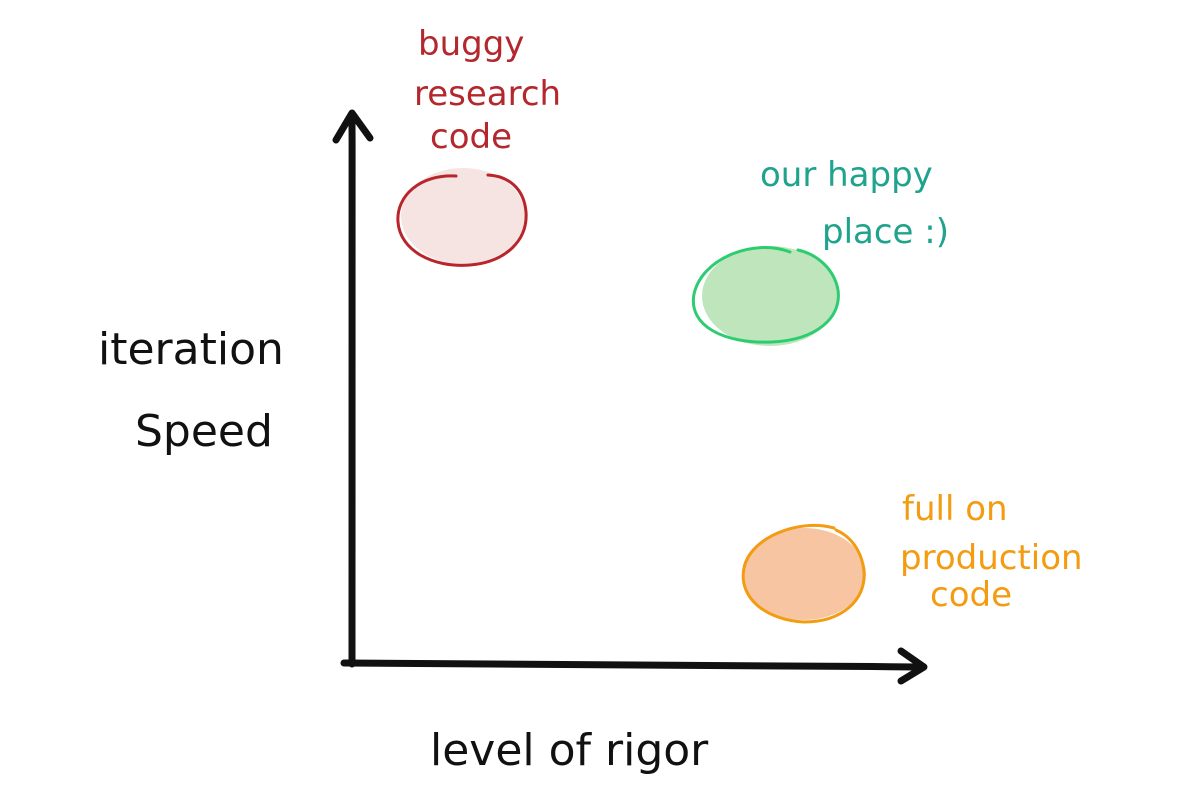 The width and height of the screenshot is (1200, 803). What do you see at coordinates (353, 126) in the screenshot?
I see `y-axis-arrowhead` at bounding box center [353, 126].